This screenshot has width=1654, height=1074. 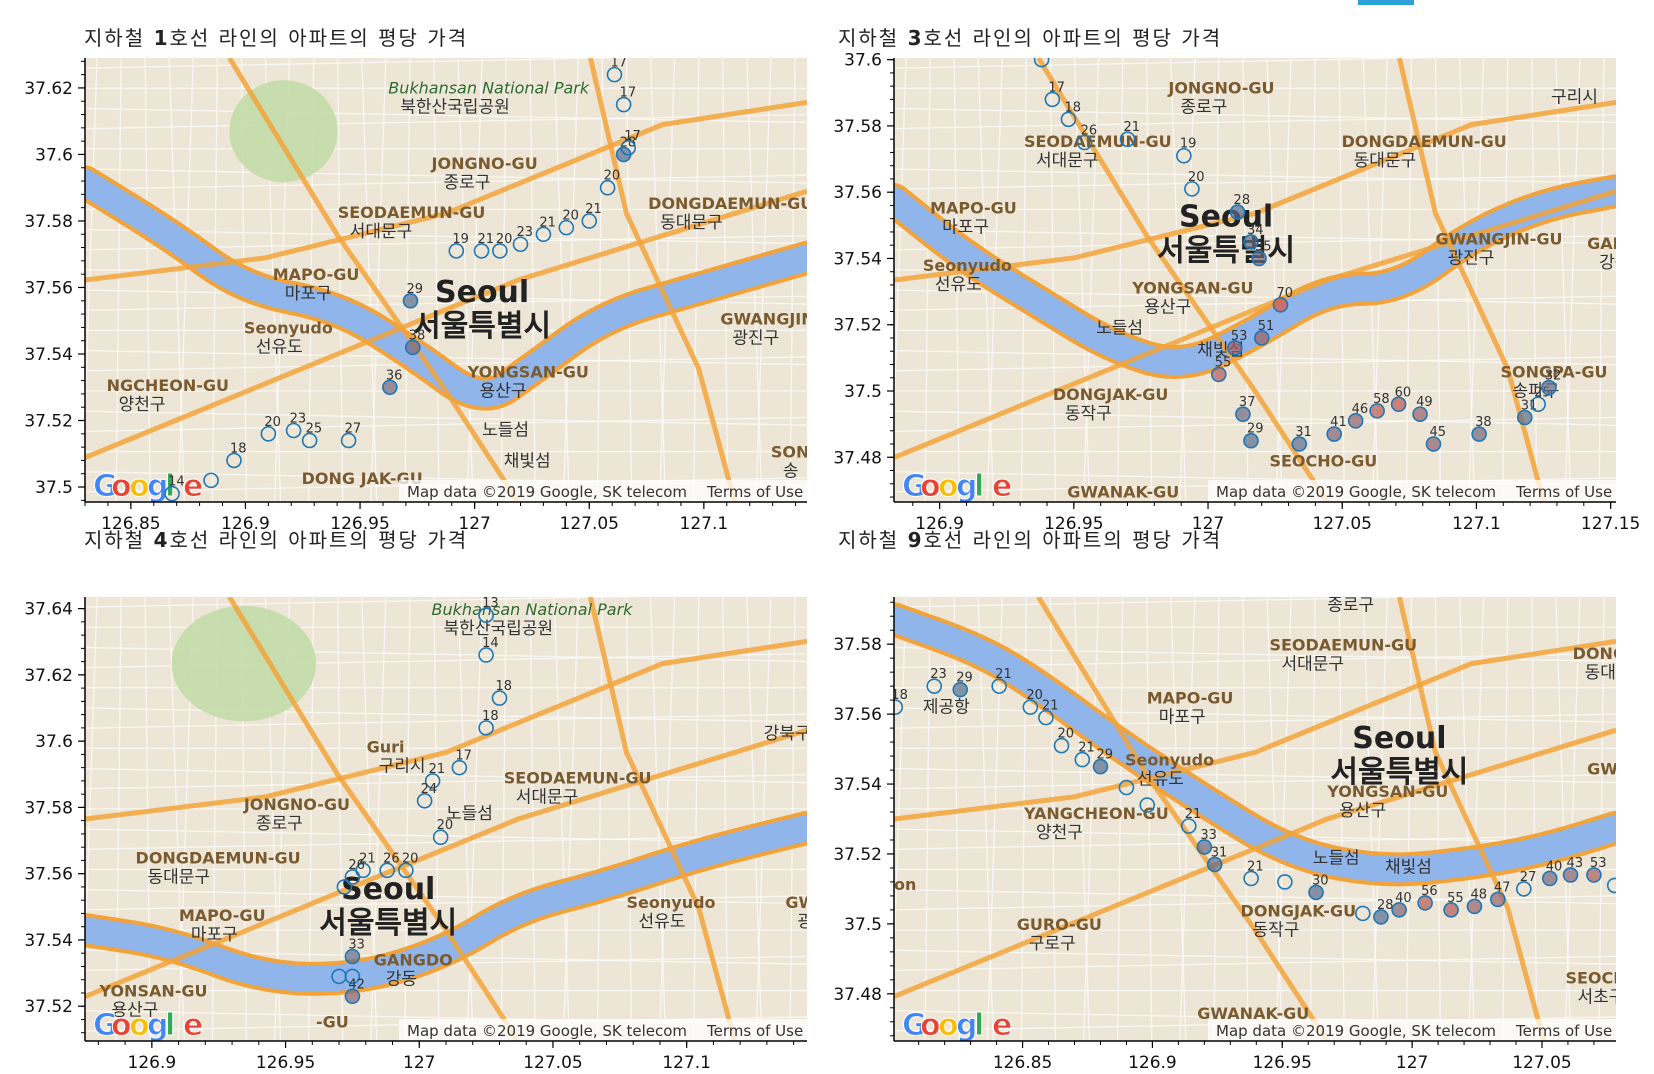 What do you see at coordinates (402, 766) in the screenshot?
I see `map-label-ko: 구리시` at bounding box center [402, 766].